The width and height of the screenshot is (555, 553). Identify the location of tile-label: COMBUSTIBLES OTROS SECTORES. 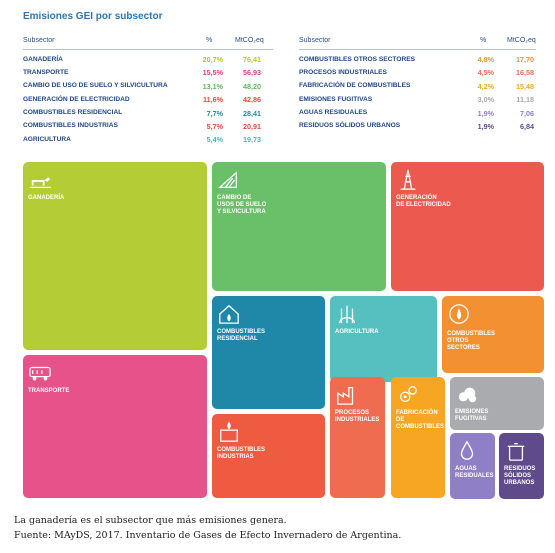
(471, 341).